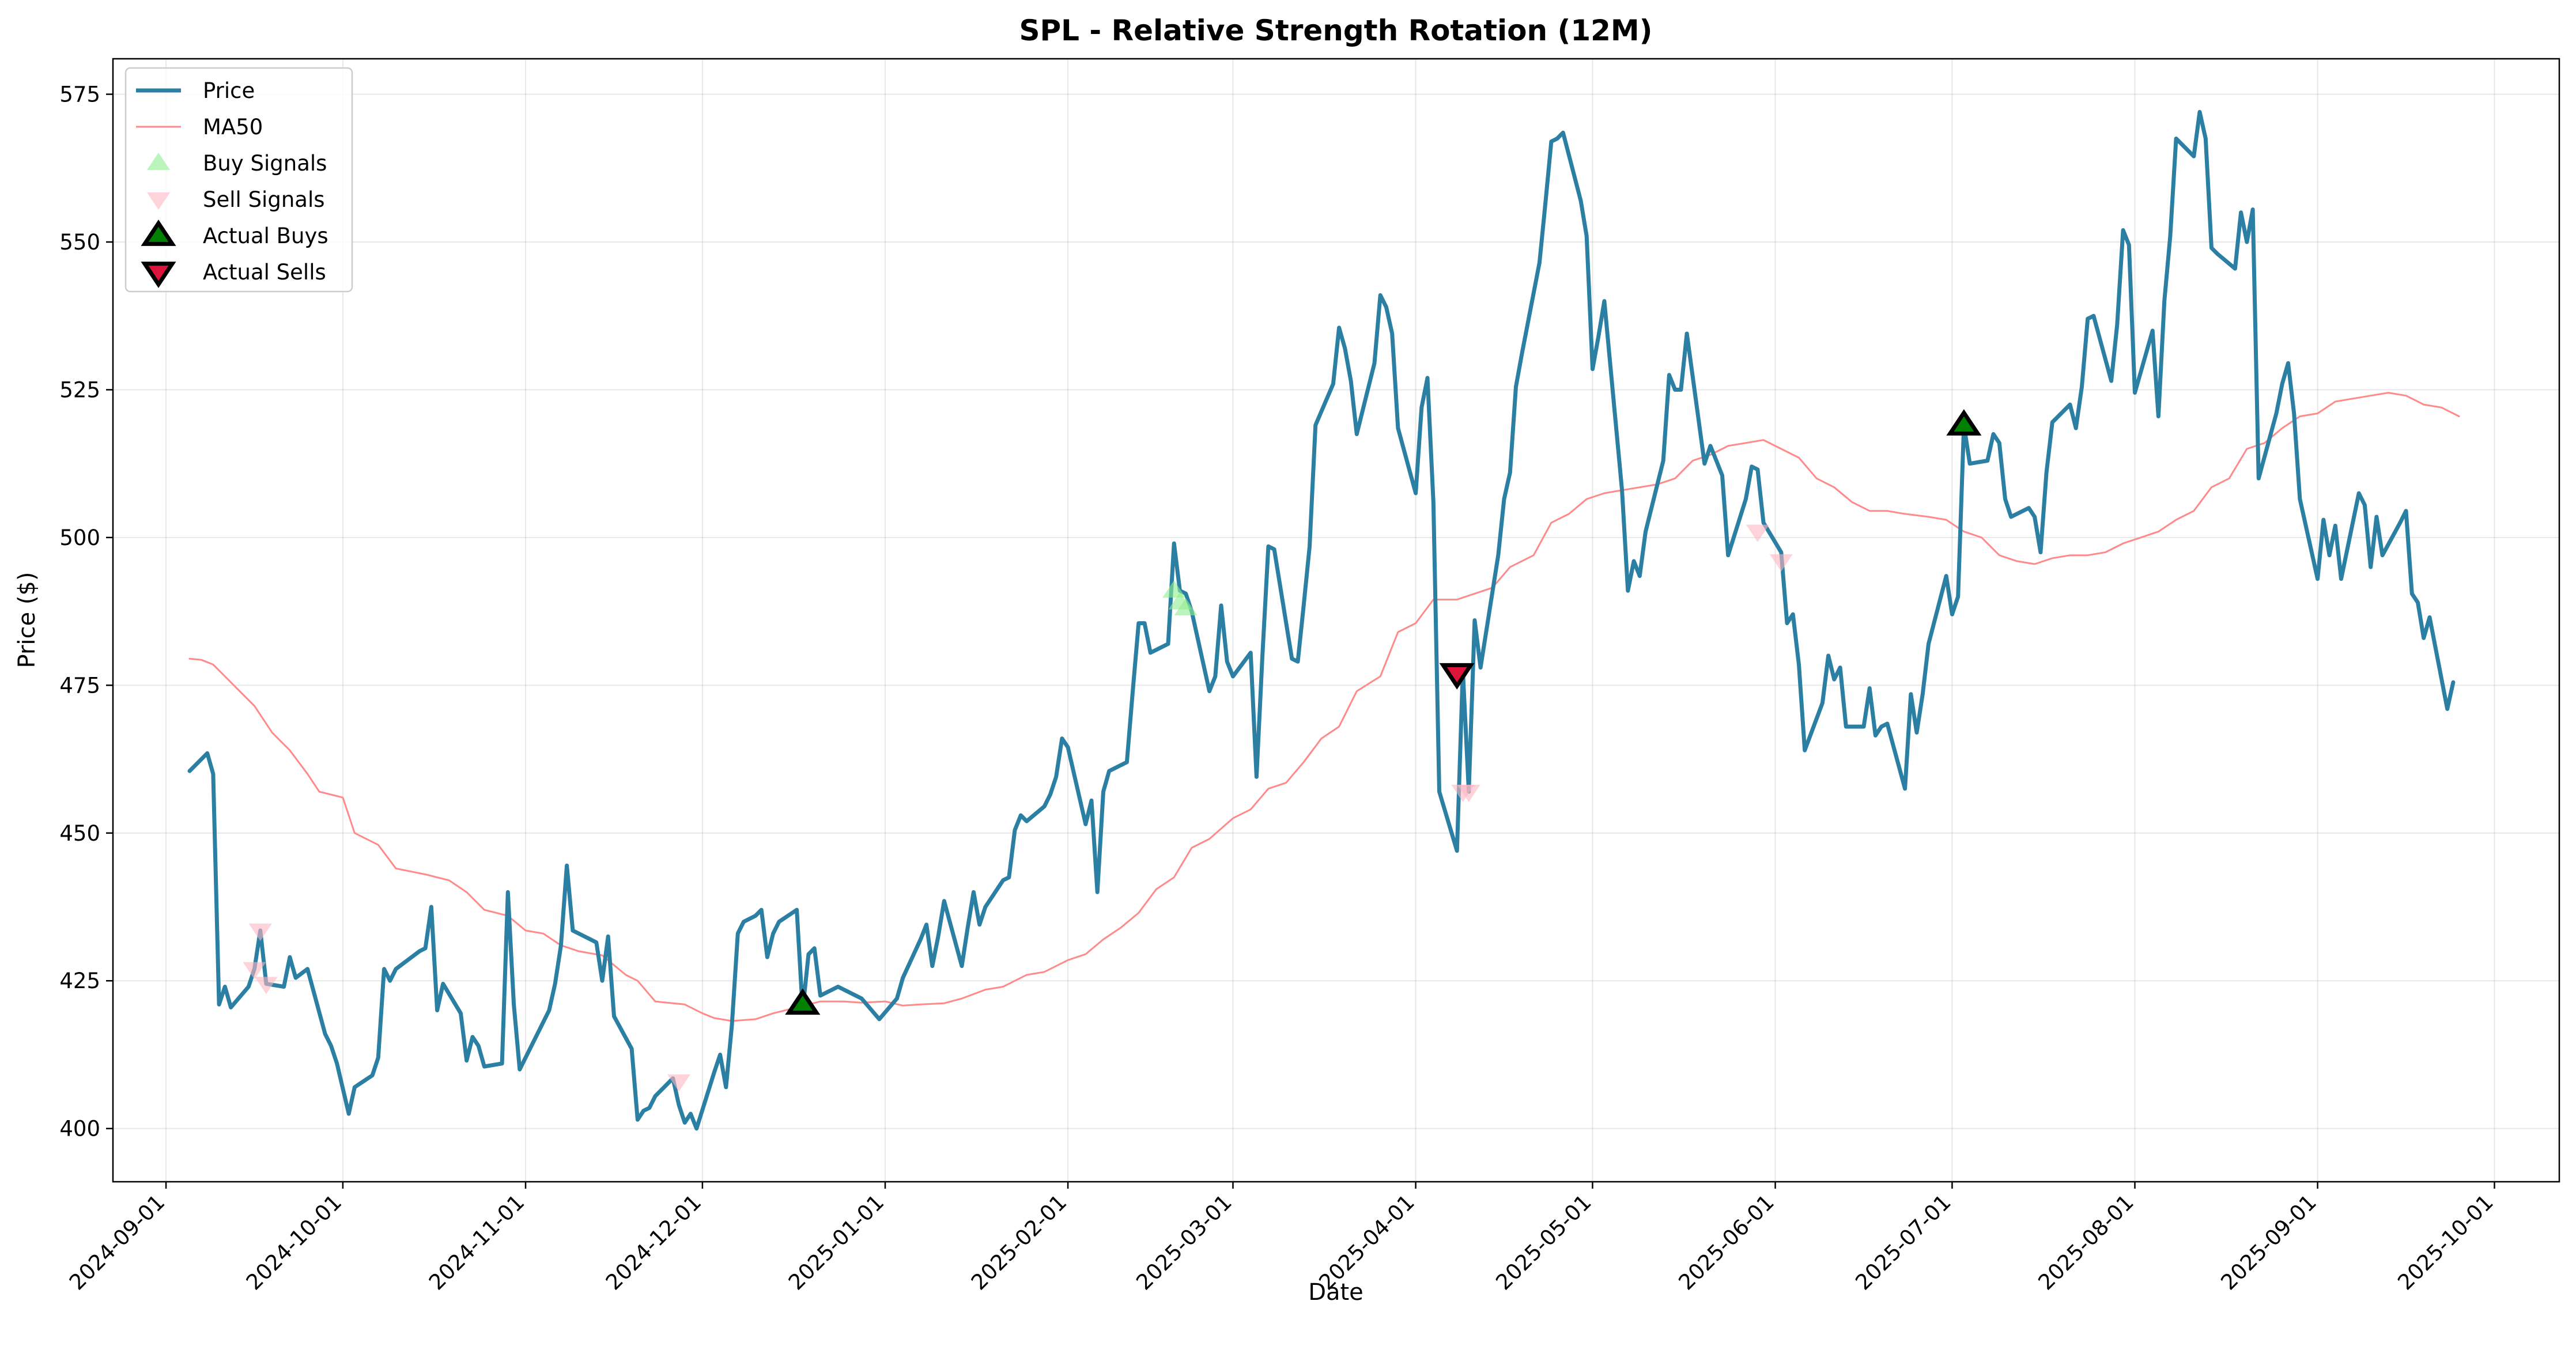 Image resolution: width=2576 pixels, height=1369 pixels. What do you see at coordinates (79, 537) in the screenshot?
I see `y-tick-label: 500` at bounding box center [79, 537].